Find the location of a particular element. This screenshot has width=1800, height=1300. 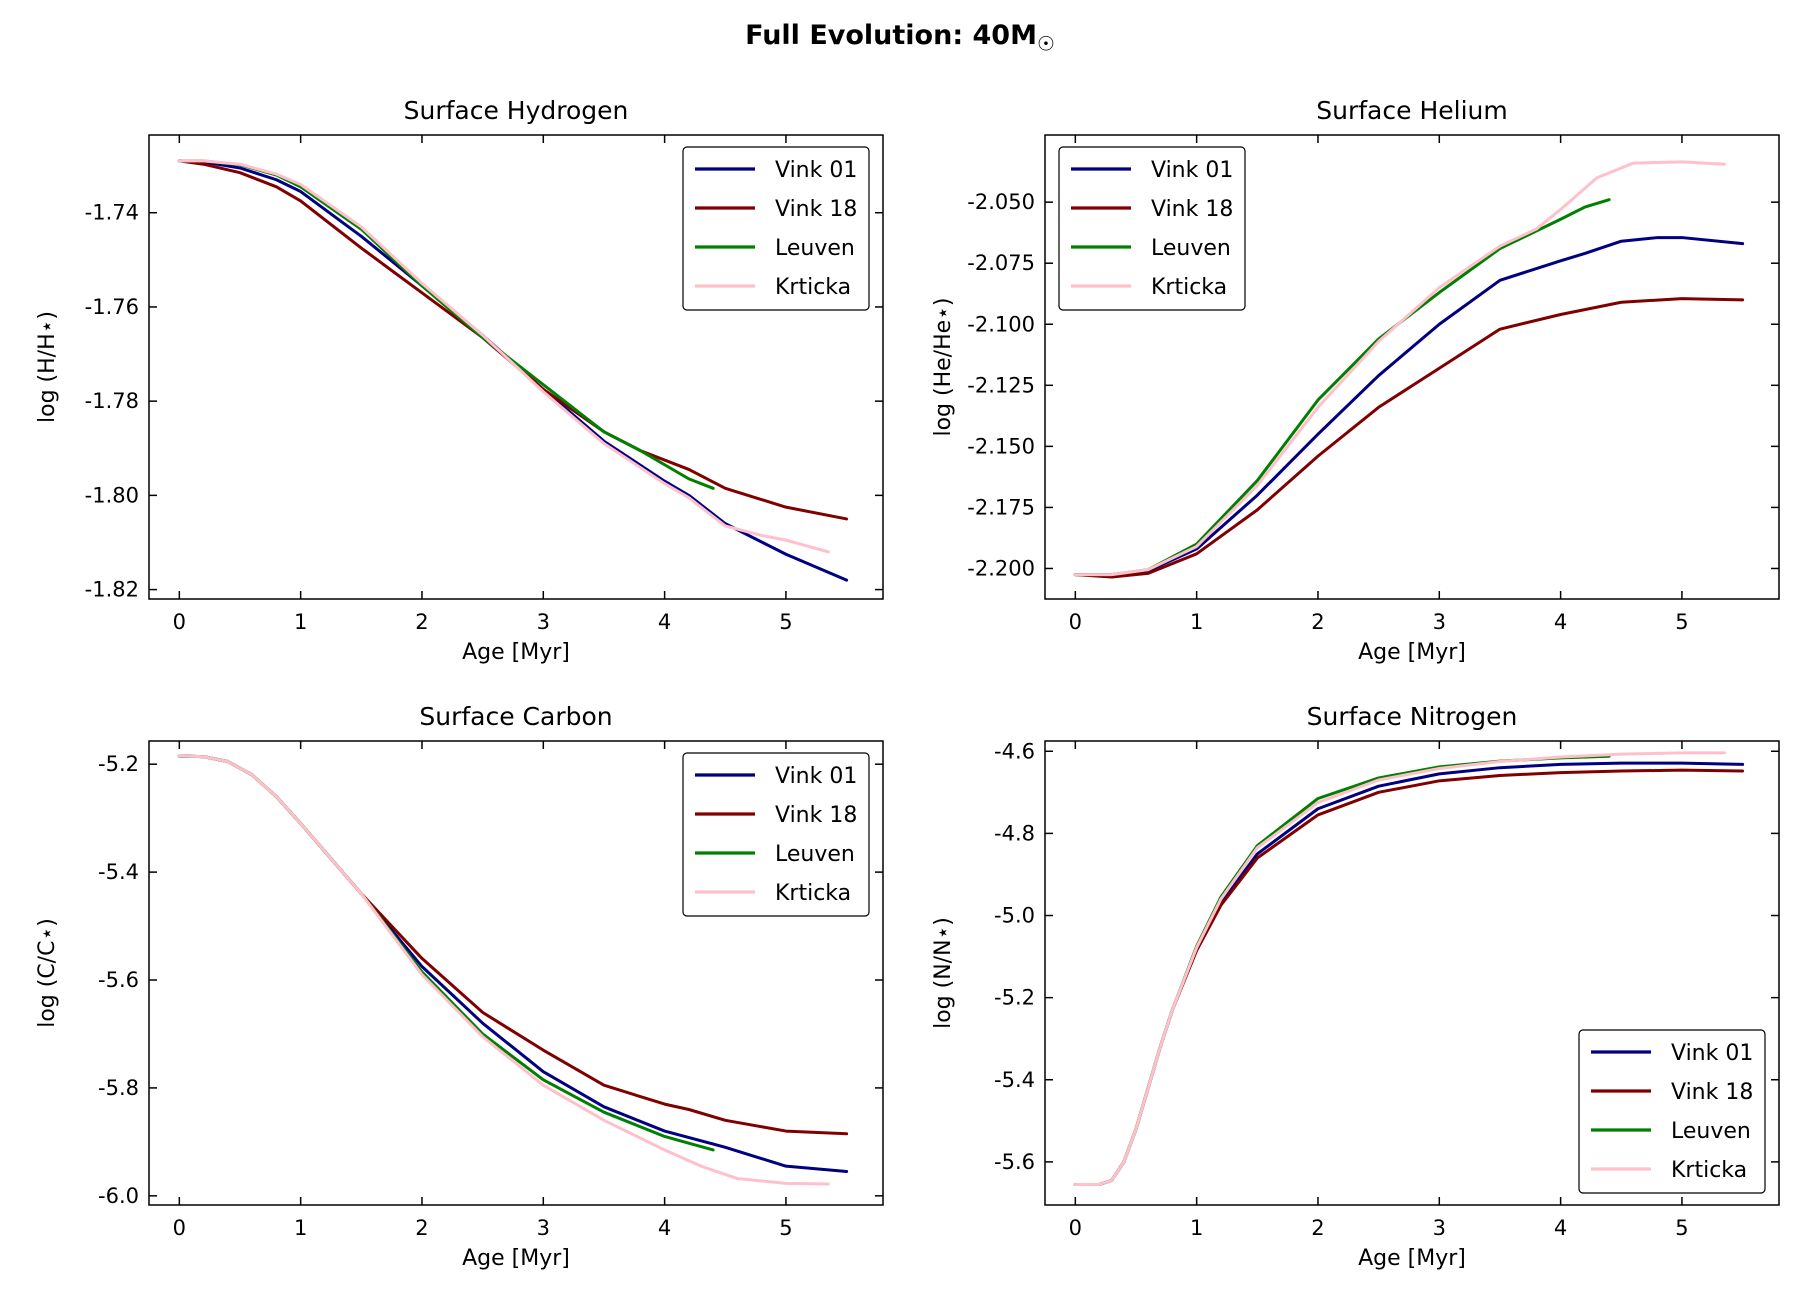

y-tick-label: -4.8 is located at coordinates (1014, 833).